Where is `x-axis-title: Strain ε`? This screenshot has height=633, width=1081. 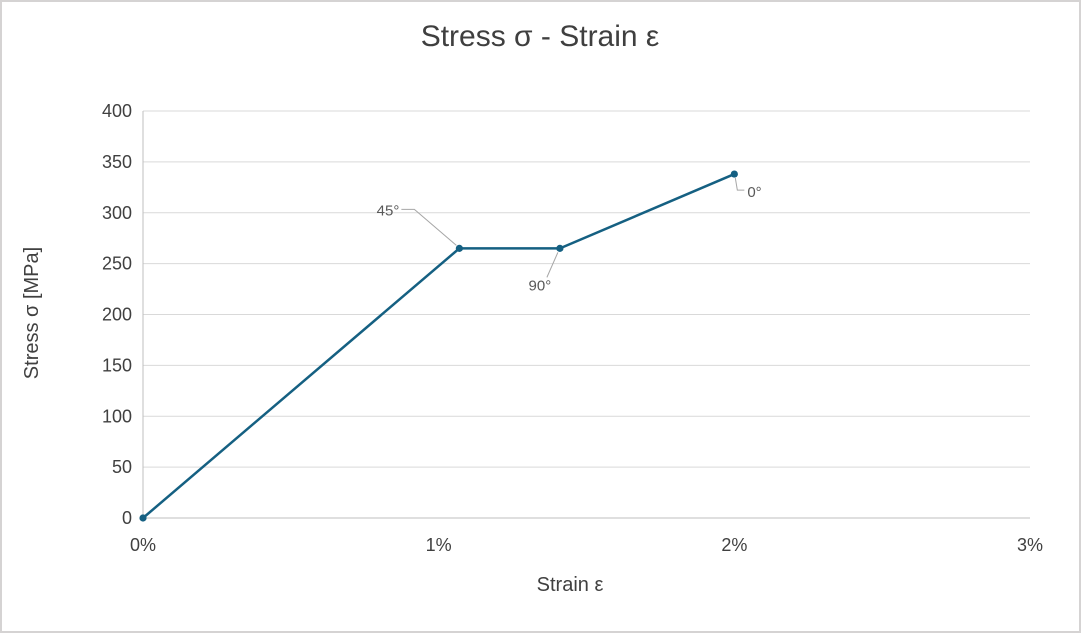 x-axis-title: Strain ε is located at coordinates (570, 585).